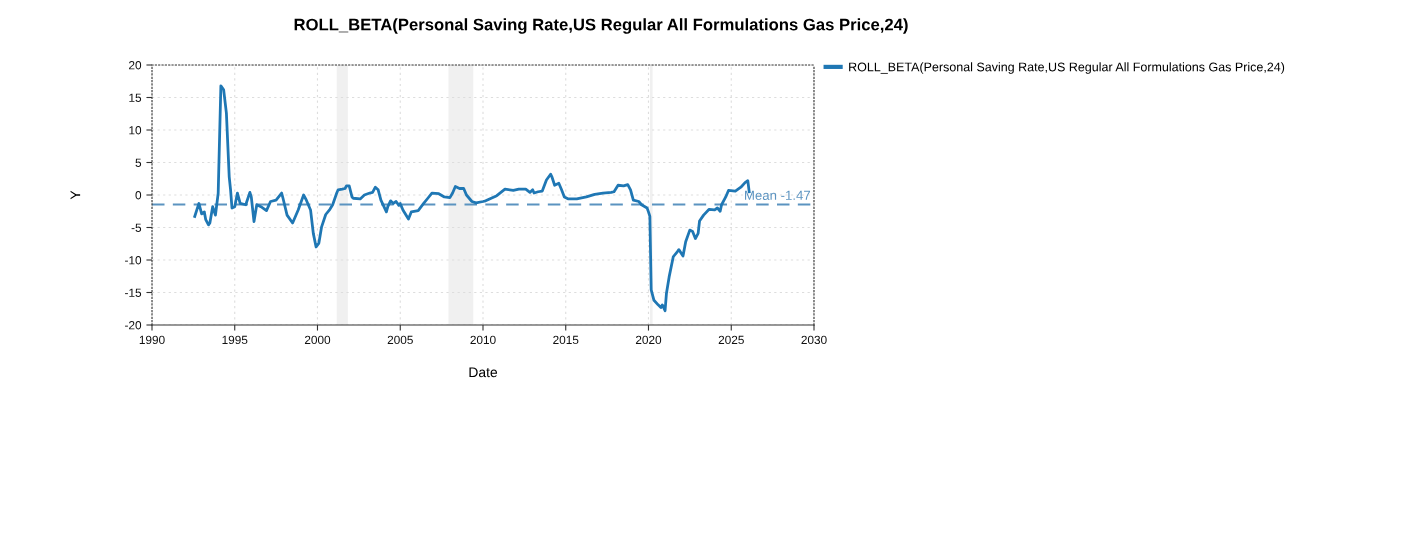  What do you see at coordinates (136, 227) in the screenshot?
I see `y-tick-label: -5` at bounding box center [136, 227].